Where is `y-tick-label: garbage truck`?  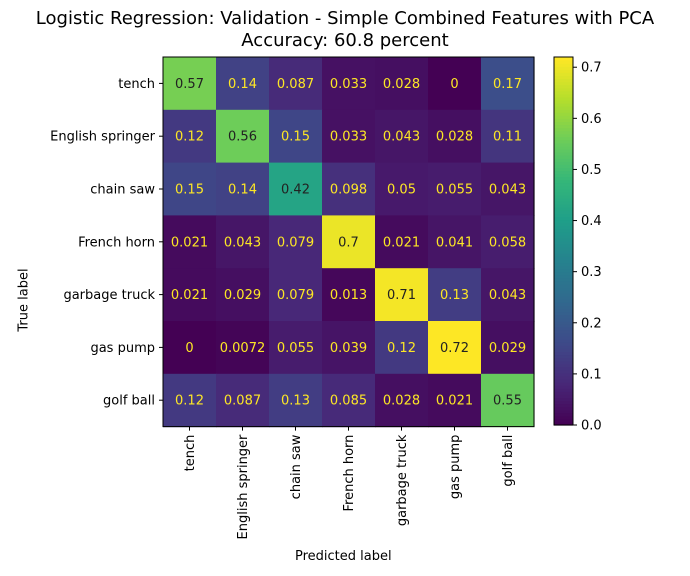
y-tick-label: garbage truck is located at coordinates (109, 295).